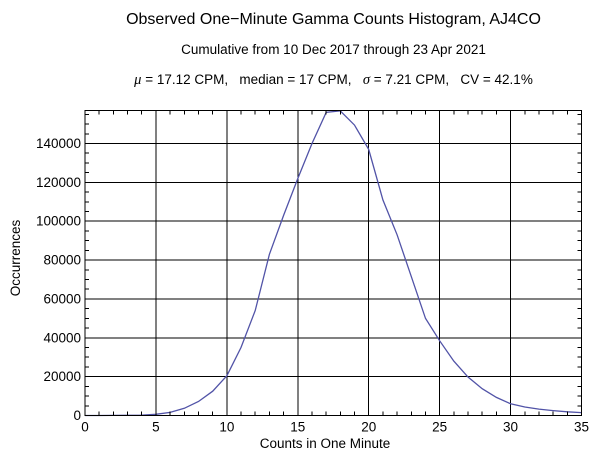 The width and height of the screenshot is (600, 475). What do you see at coordinates (58, 182) in the screenshot?
I see `y-tick-label: 120000` at bounding box center [58, 182].